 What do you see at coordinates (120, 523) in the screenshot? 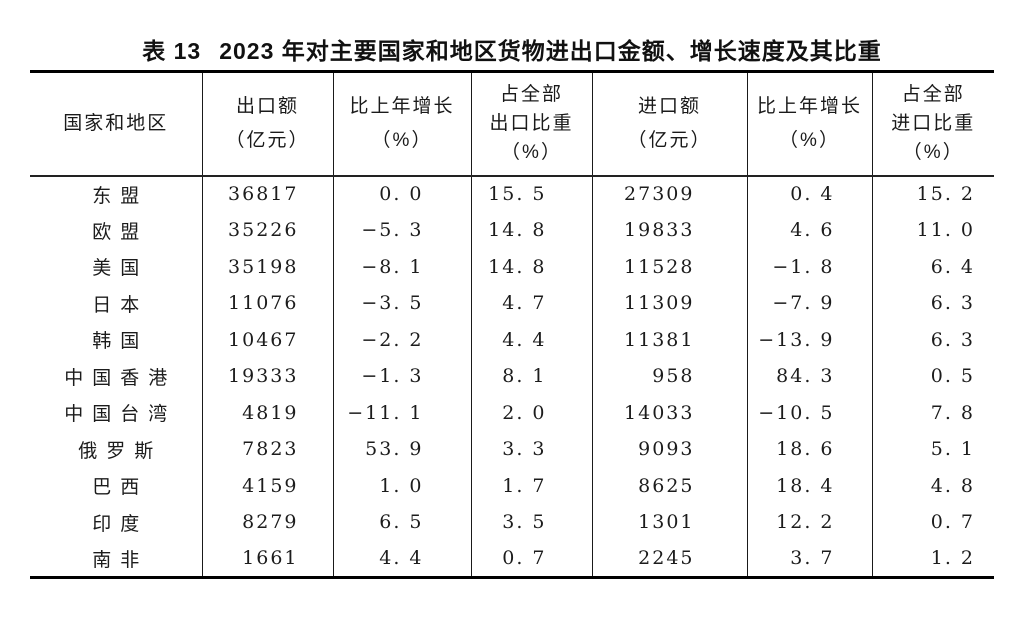
I see `cell-region: 印度` at bounding box center [120, 523].